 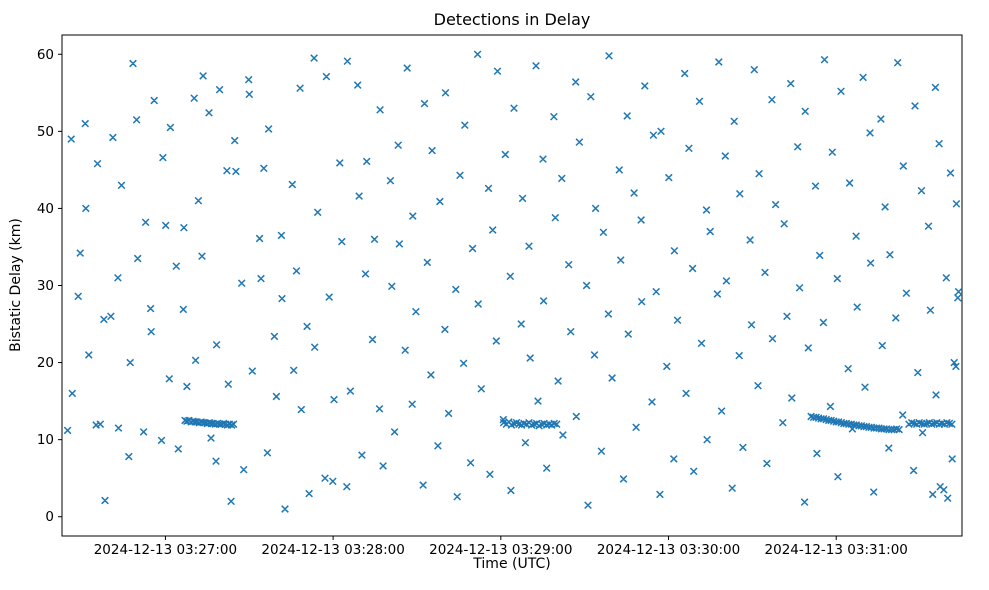 What do you see at coordinates (836, 550) in the screenshot?
I see `x-tick-label: 2024-12-13 03:31:00` at bounding box center [836, 550].